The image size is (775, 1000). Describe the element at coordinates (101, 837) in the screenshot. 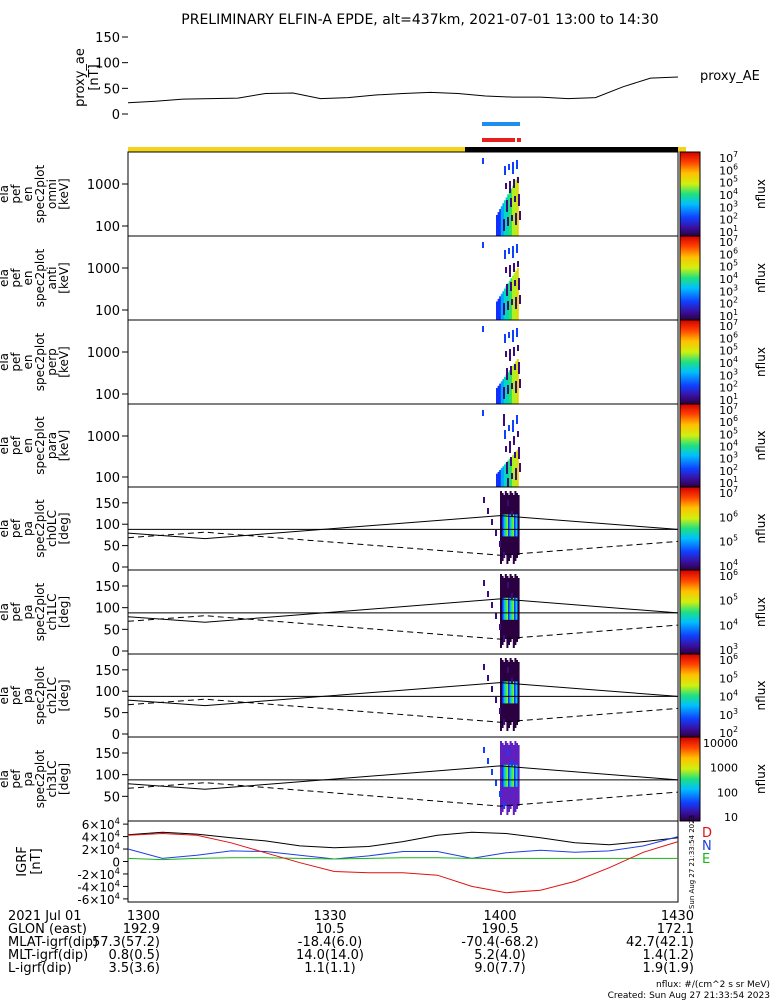

I see `y-tick-label: 4×10⁴` at that location.